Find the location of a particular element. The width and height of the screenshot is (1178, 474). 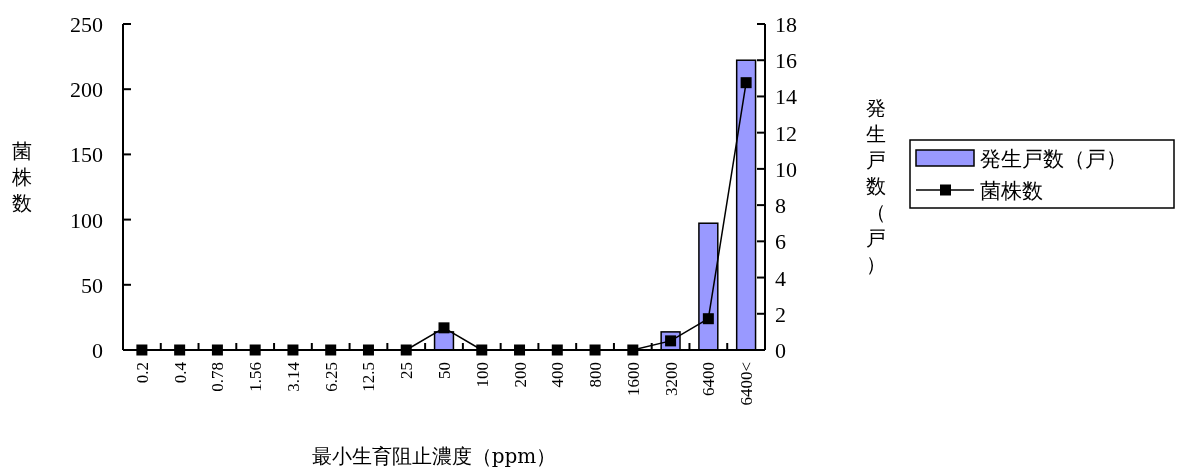

y2-tick-label: 8 is located at coordinates (780, 206).